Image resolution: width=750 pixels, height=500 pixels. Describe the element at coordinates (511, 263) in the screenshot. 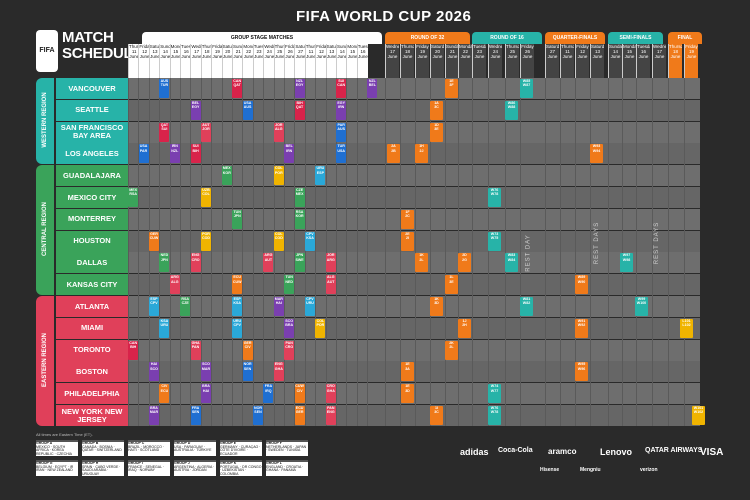

I see `knockout-match-cell: W83 W84` at that location.